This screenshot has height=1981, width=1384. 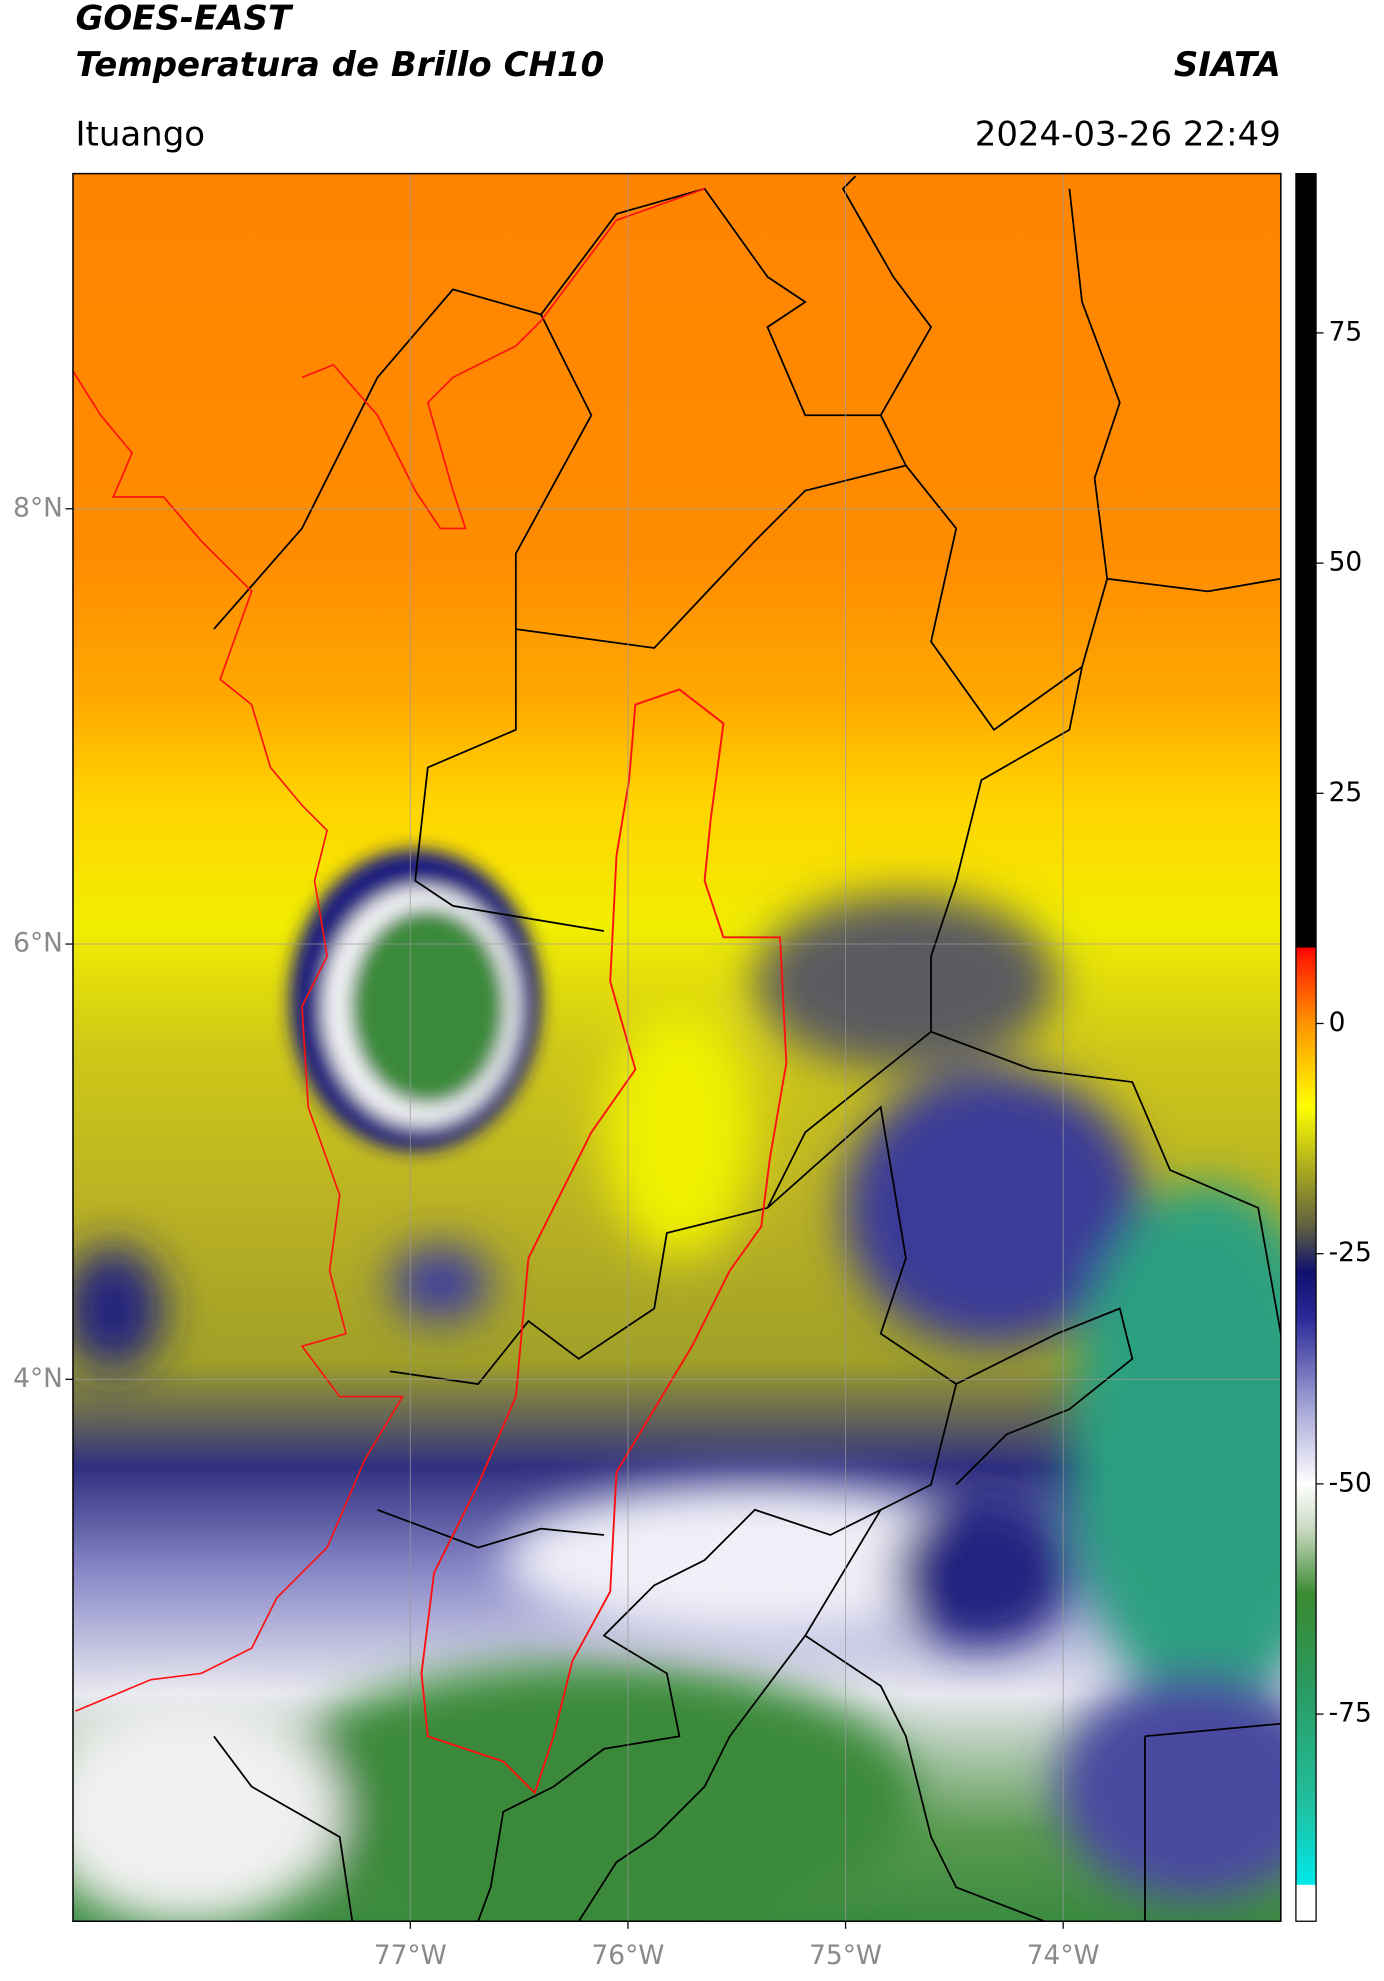 I want to click on lon-tick-label: 75°W, so click(x=845, y=1955).